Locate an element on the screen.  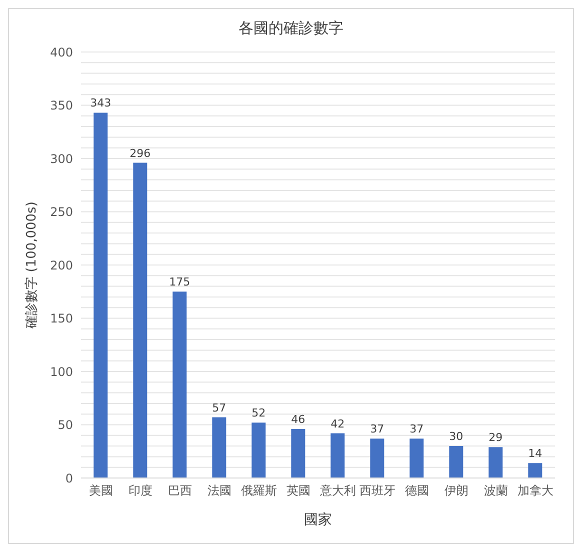
x-tick-label: 美國 is located at coordinates (100, 491).